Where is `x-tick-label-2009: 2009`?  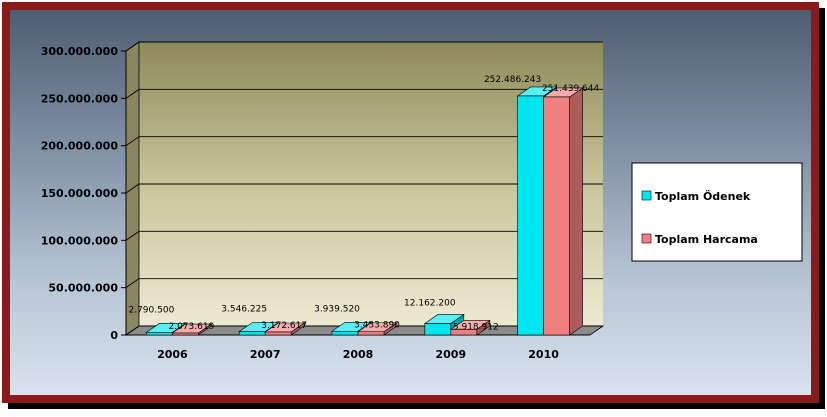 x-tick-label-2009: 2009 is located at coordinates (450, 354).